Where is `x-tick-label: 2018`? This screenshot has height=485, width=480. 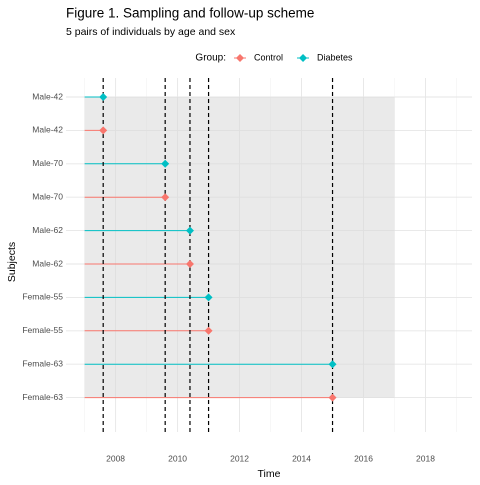 x-tick-label: 2018 is located at coordinates (425, 458).